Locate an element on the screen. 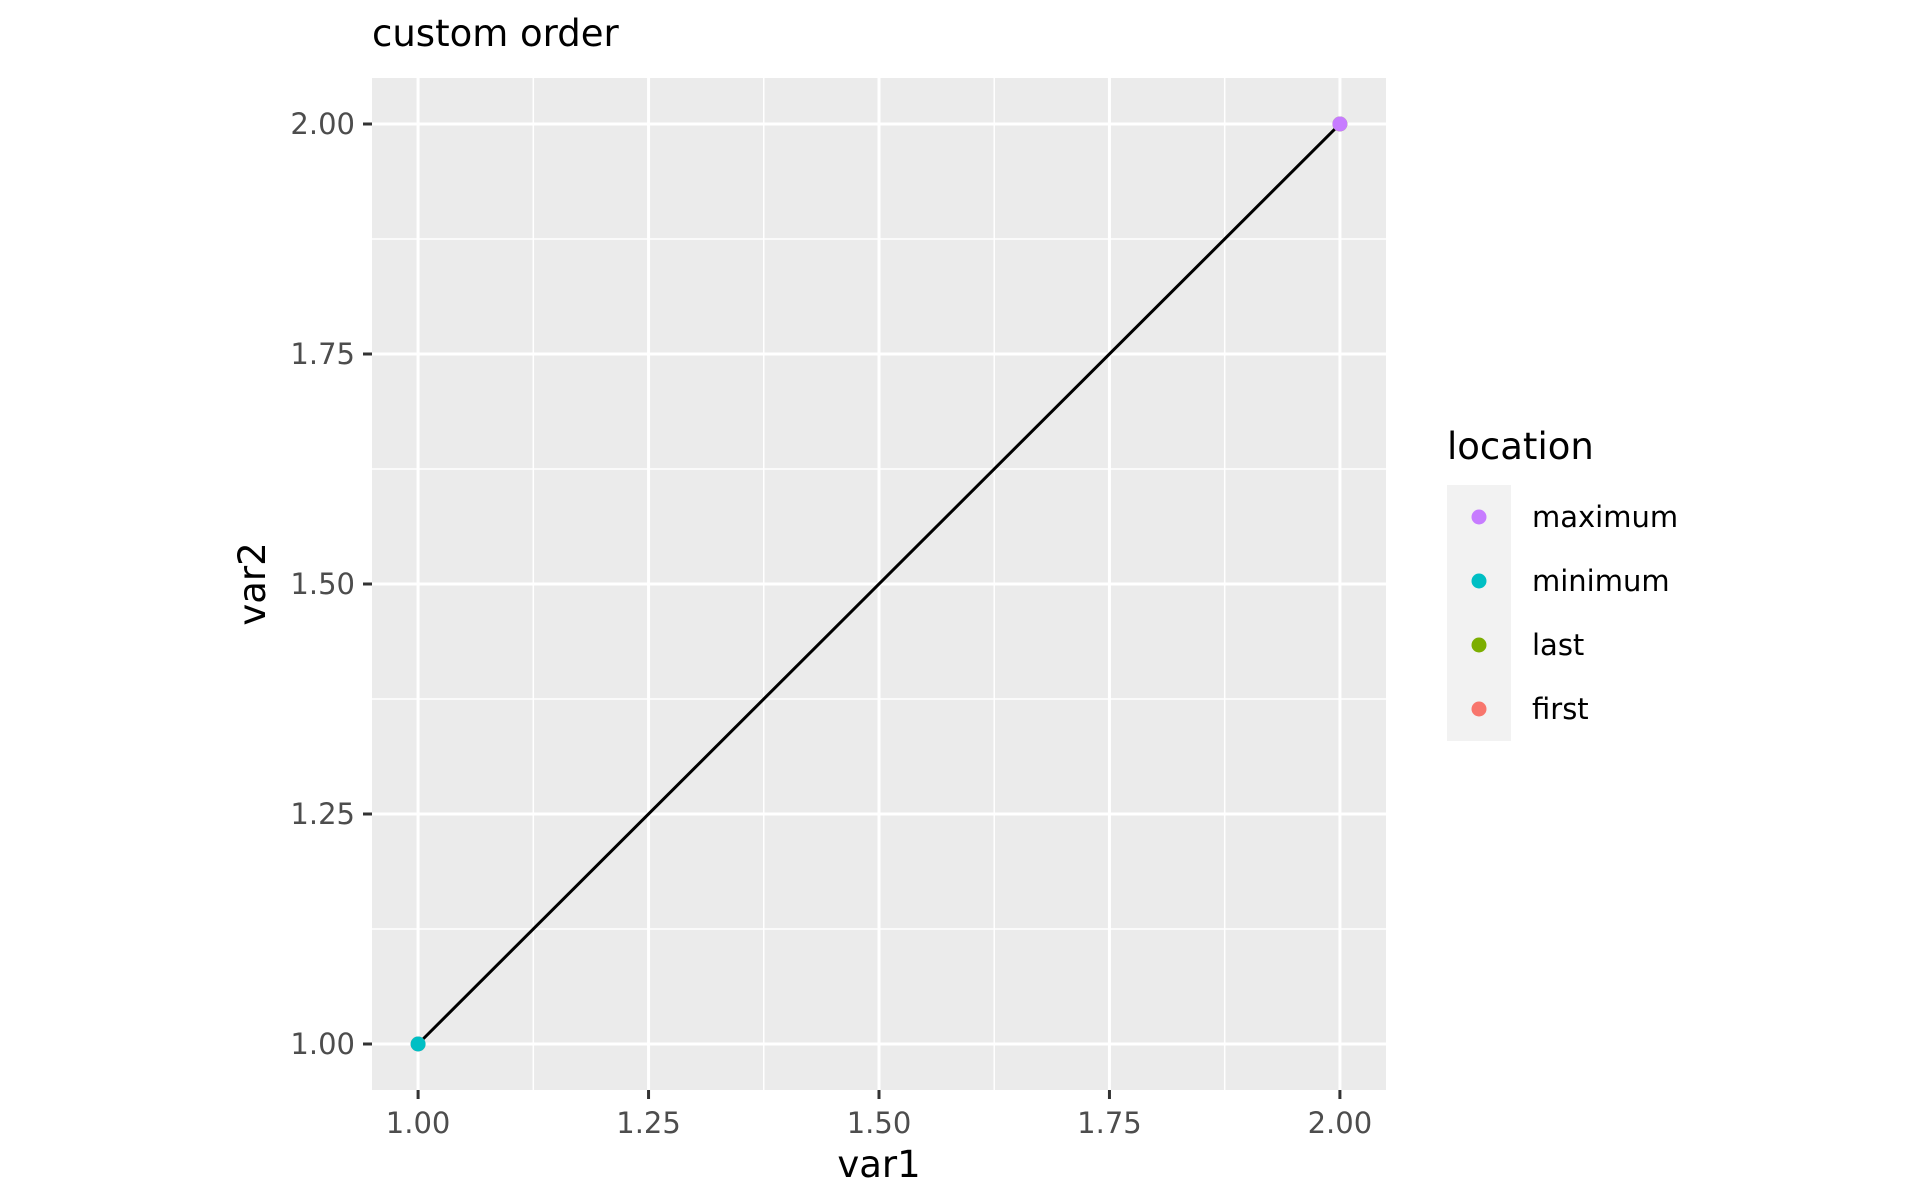  y-tick-label: 1.50 is located at coordinates (322, 584).